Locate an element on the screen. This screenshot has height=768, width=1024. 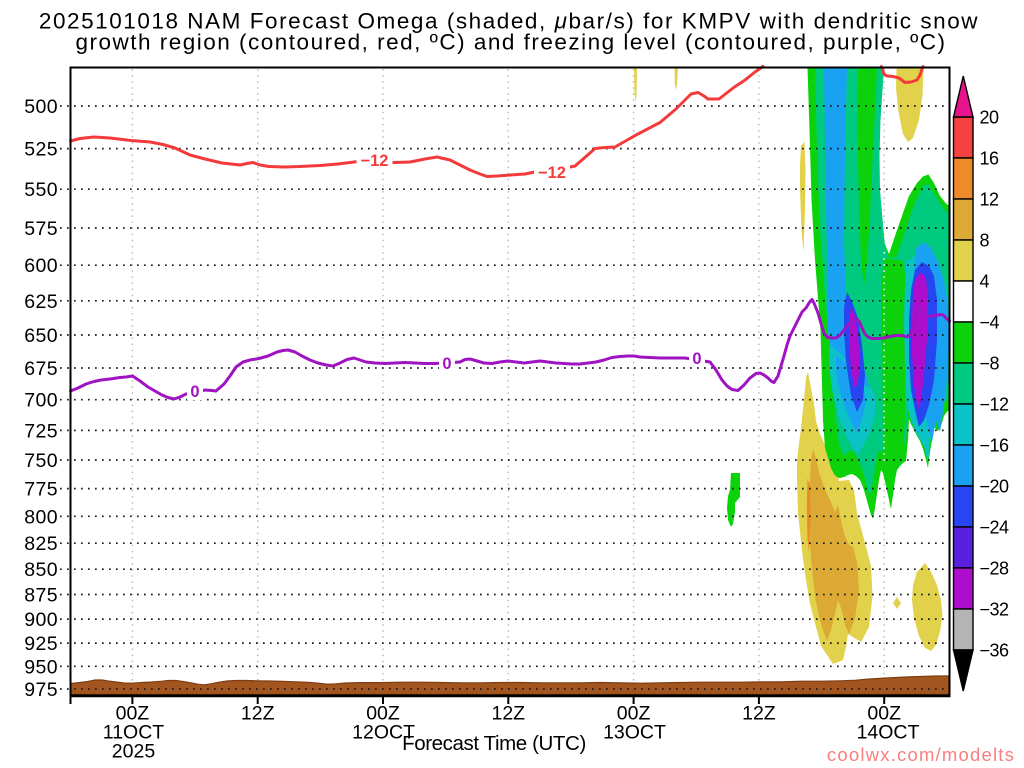
svg-text: 550 is located at coordinates (41, 190).